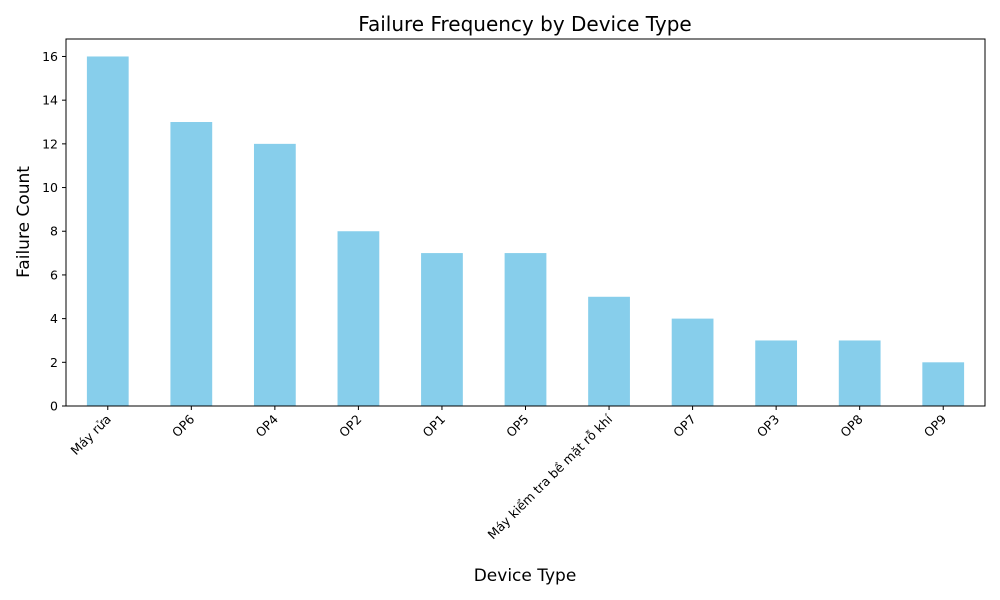 Image resolution: width=1000 pixels, height=600 pixels. What do you see at coordinates (54, 406) in the screenshot?
I see `y-tick-label-0: 0` at bounding box center [54, 406].